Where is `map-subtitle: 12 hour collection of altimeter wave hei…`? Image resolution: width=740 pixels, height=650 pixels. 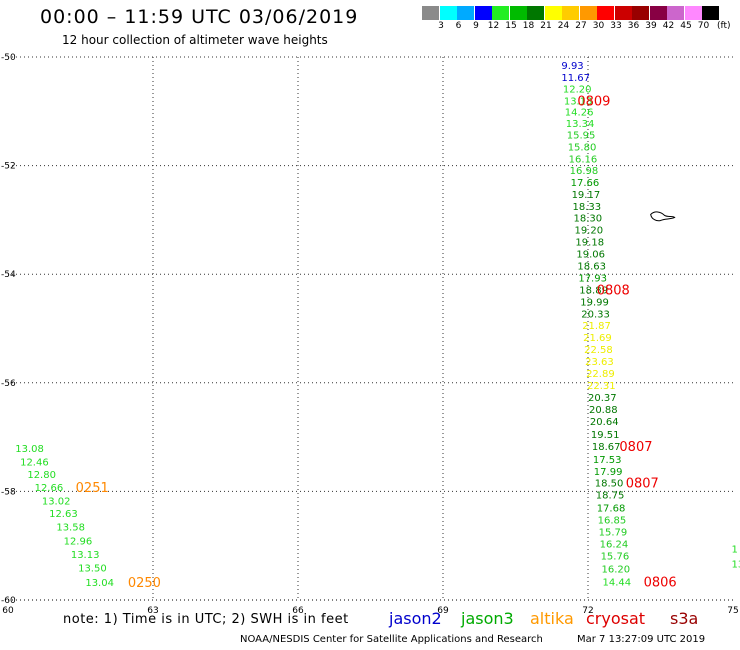
map-subtitle: 12 hour collection of altimeter wave hei… is located at coordinates (195, 40).